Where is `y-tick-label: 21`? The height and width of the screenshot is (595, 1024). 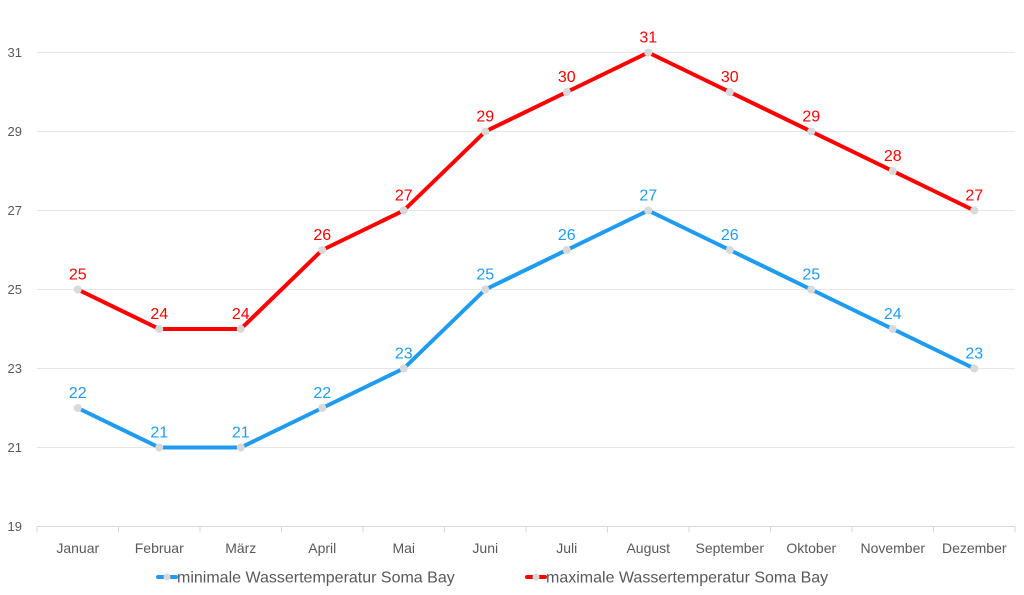 y-tick-label: 21 is located at coordinates (15, 447).